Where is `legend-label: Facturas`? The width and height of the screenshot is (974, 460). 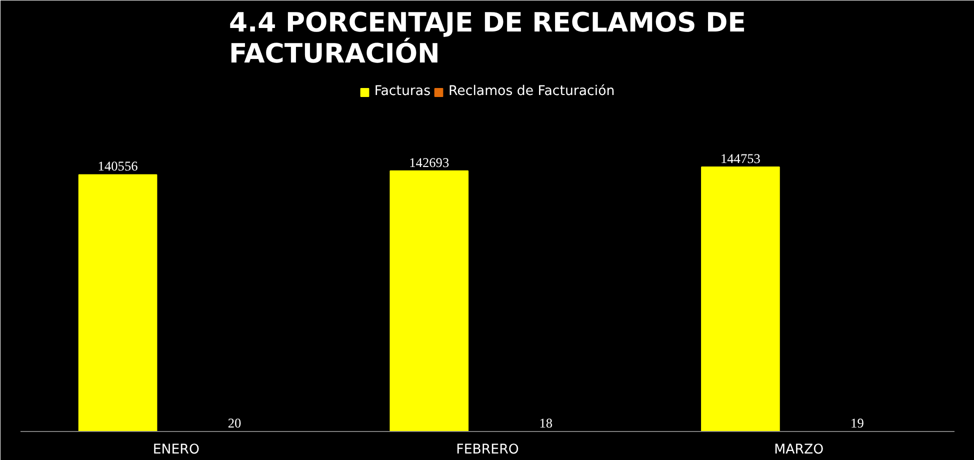
legend-label: Facturas is located at coordinates (402, 91).